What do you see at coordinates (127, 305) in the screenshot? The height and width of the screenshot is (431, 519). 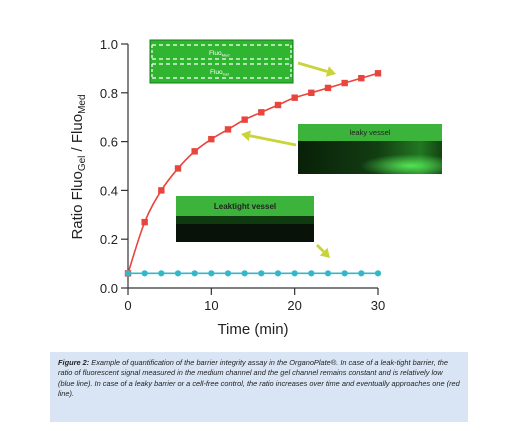 I see `x-tick-label: 0` at bounding box center [127, 305].